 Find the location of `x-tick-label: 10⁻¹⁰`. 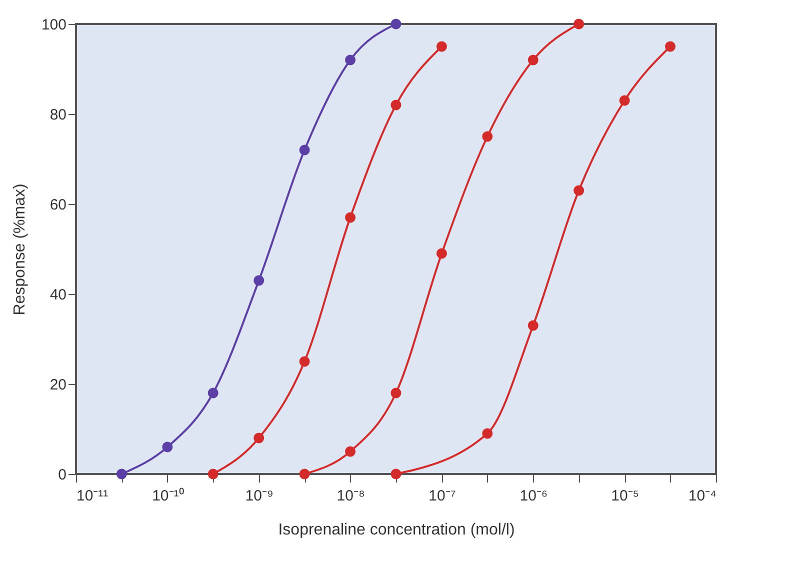

x-tick-label: 10⁻¹⁰ is located at coordinates (168, 496).